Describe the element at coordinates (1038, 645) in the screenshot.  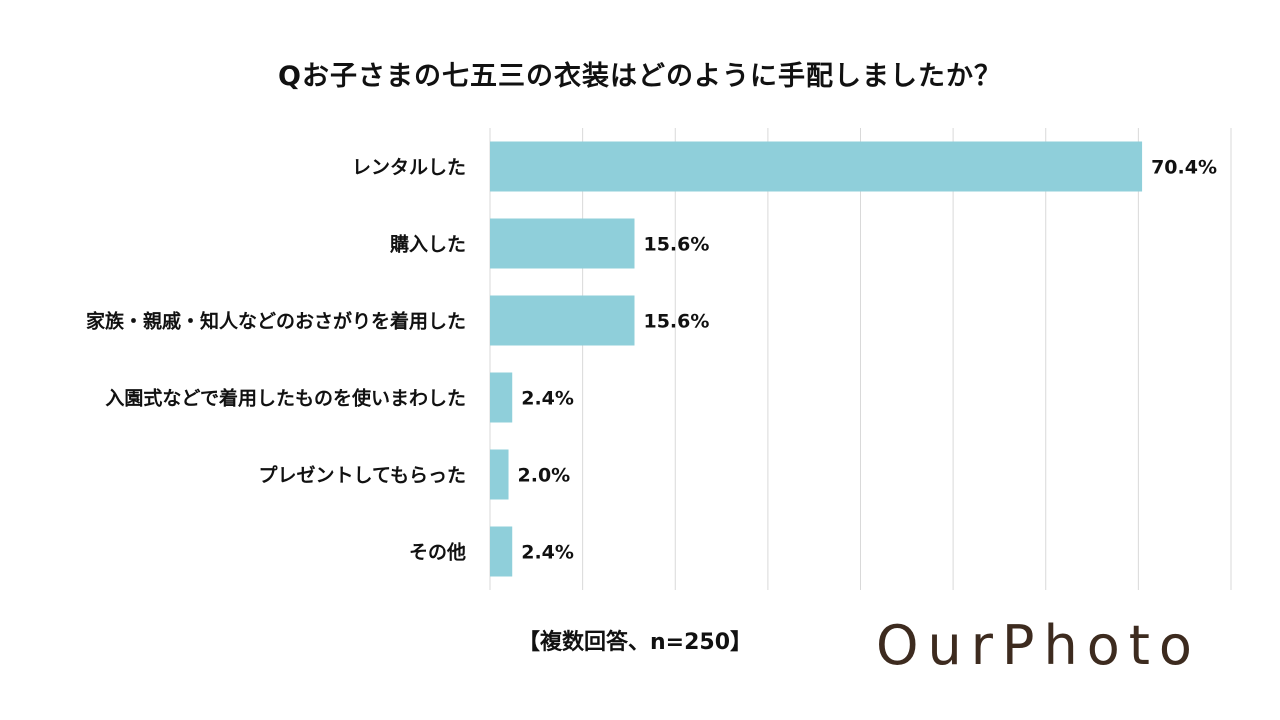
I see `ourphoto-logo: OurPhoto` at that location.